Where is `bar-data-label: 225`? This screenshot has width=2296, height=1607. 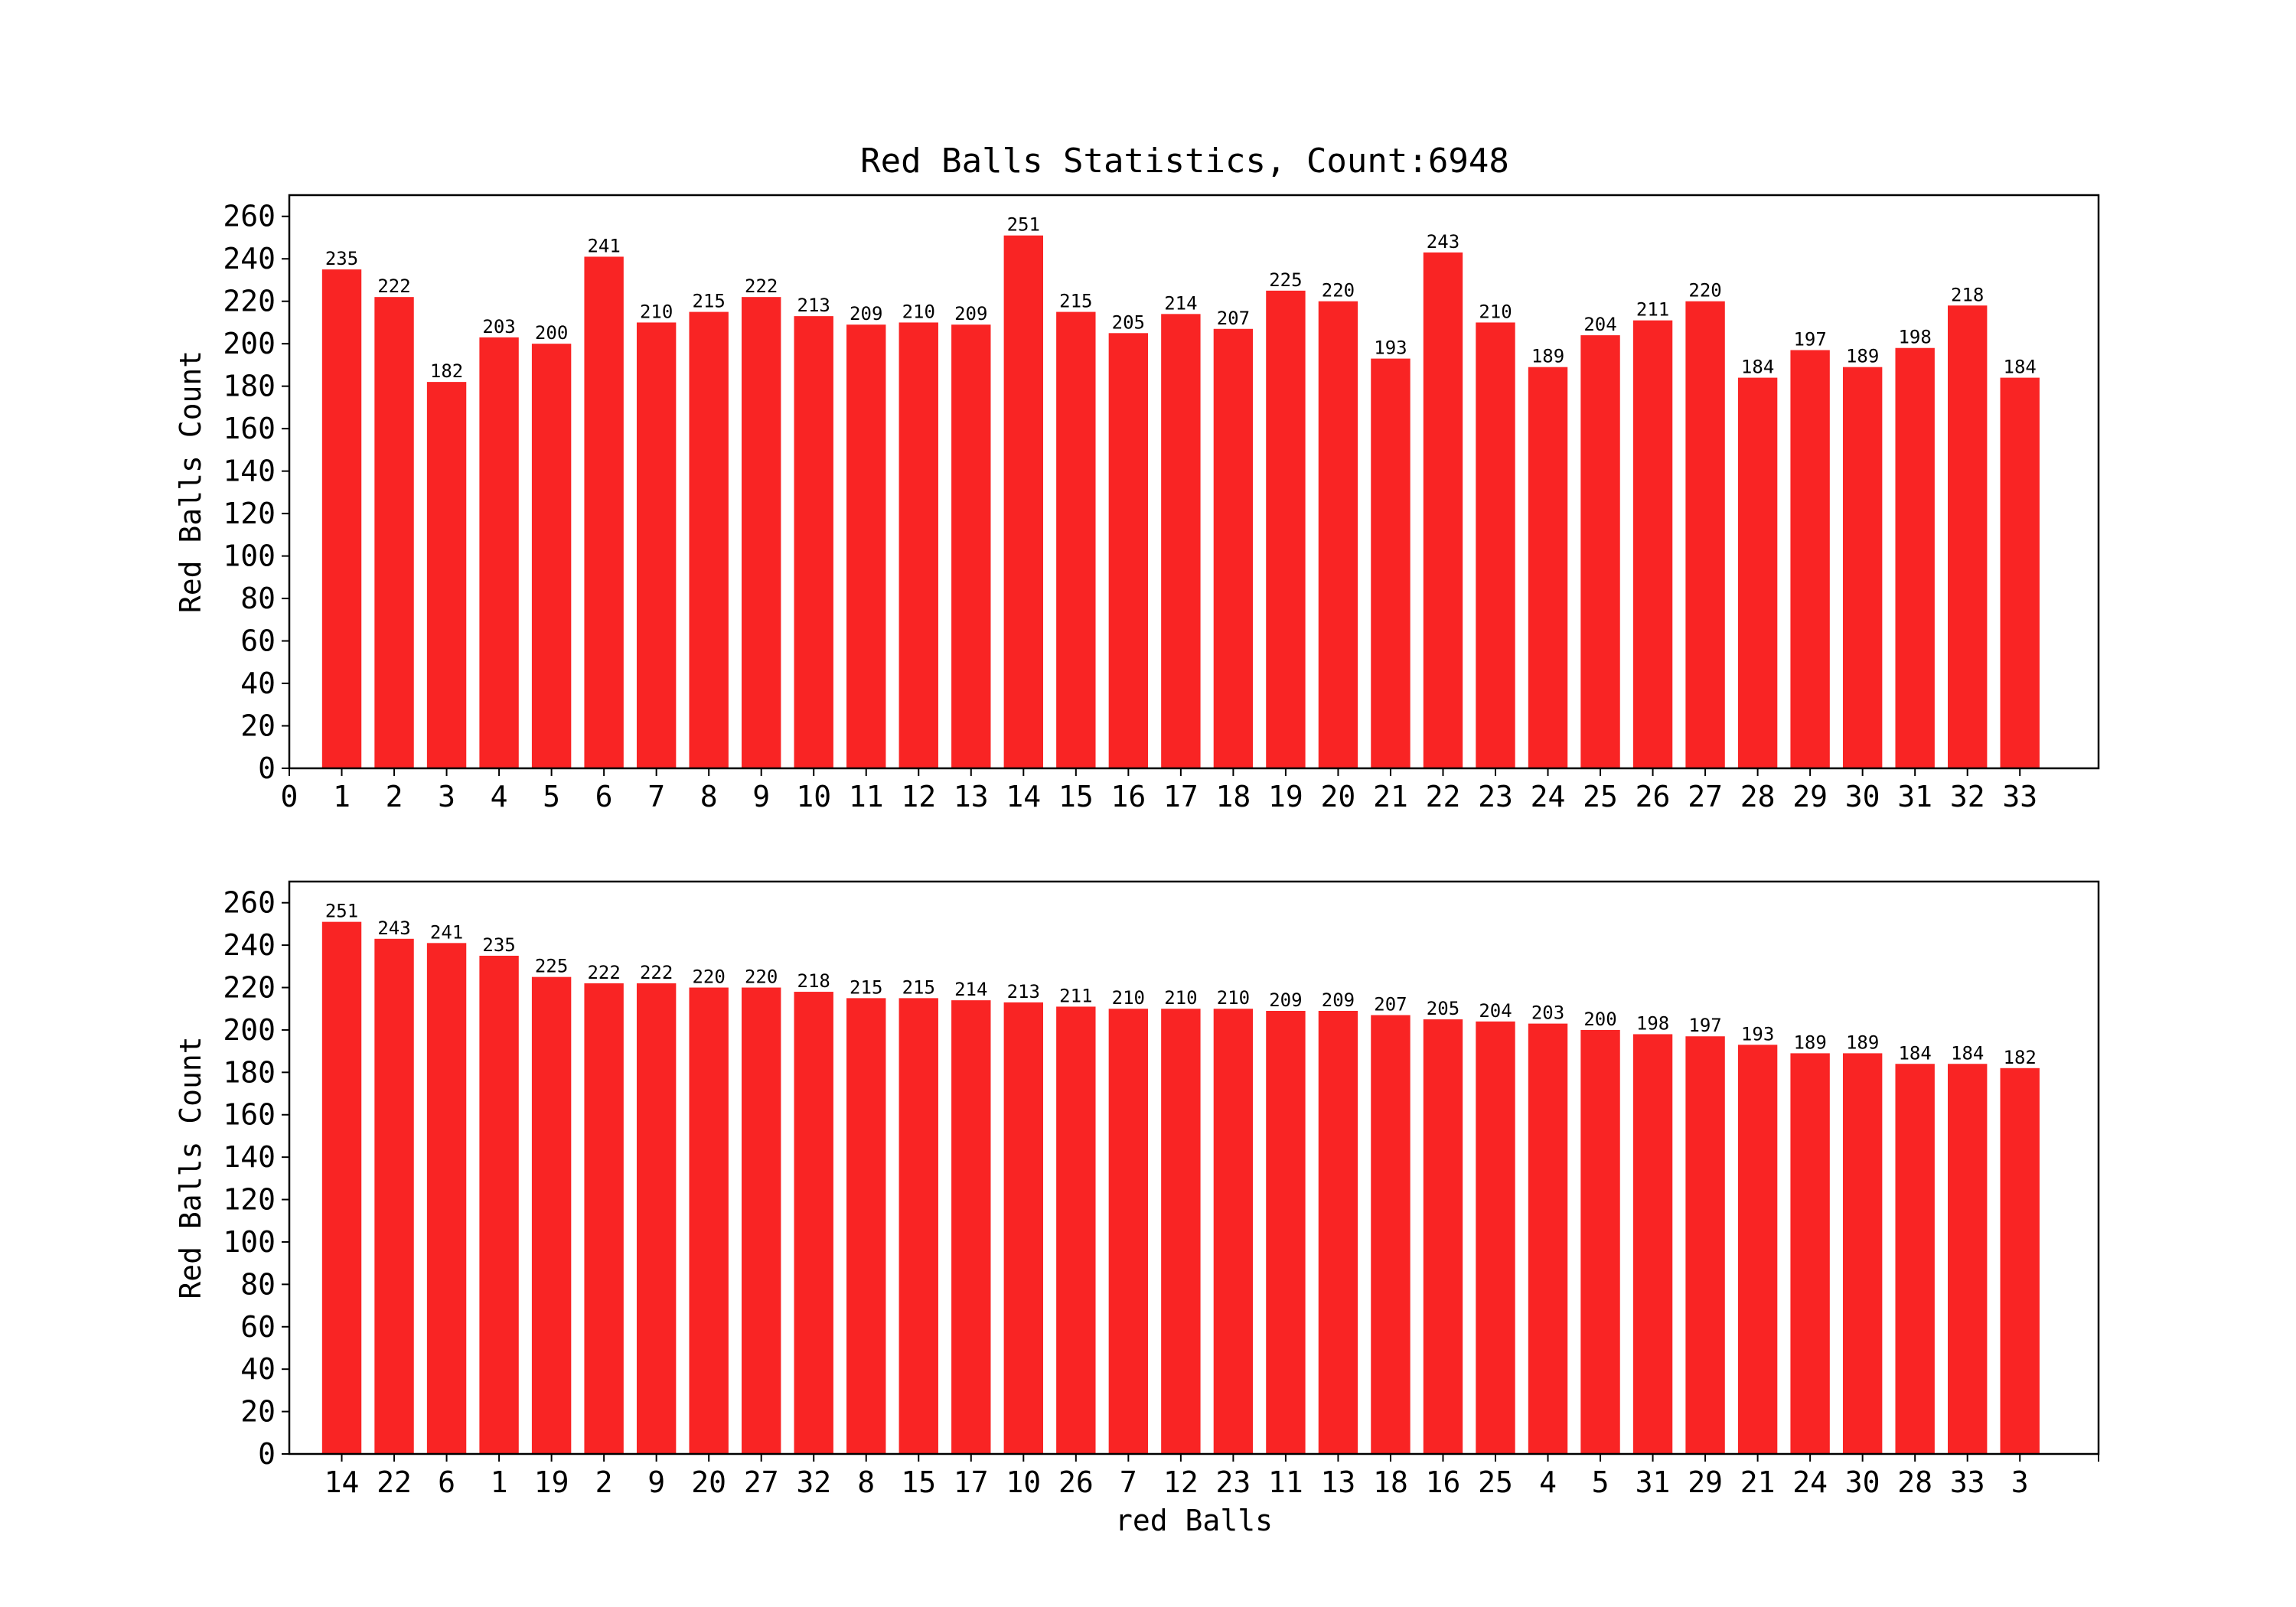
bar-data-label: 225 is located at coordinates (551, 967).